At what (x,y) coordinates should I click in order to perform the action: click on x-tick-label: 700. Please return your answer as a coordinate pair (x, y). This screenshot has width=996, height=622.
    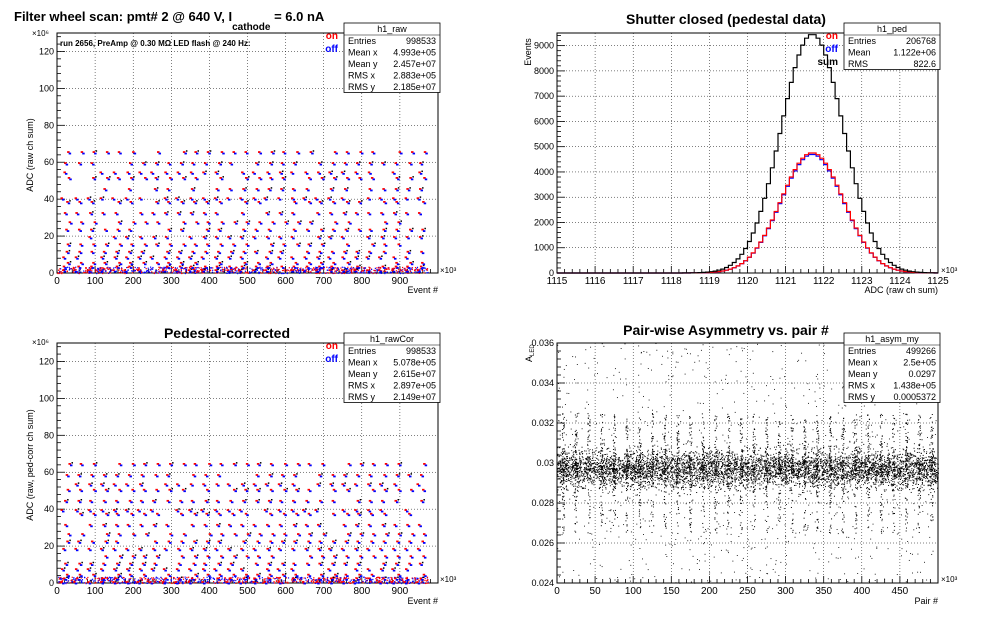
    Looking at the image, I should click on (323, 281).